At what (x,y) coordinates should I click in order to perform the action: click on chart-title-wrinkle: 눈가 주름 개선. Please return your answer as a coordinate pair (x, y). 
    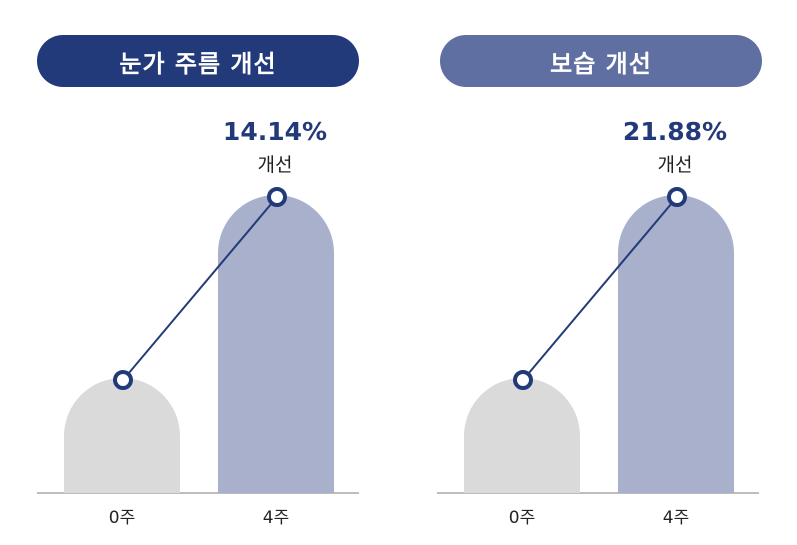
    Looking at the image, I should click on (198, 61).